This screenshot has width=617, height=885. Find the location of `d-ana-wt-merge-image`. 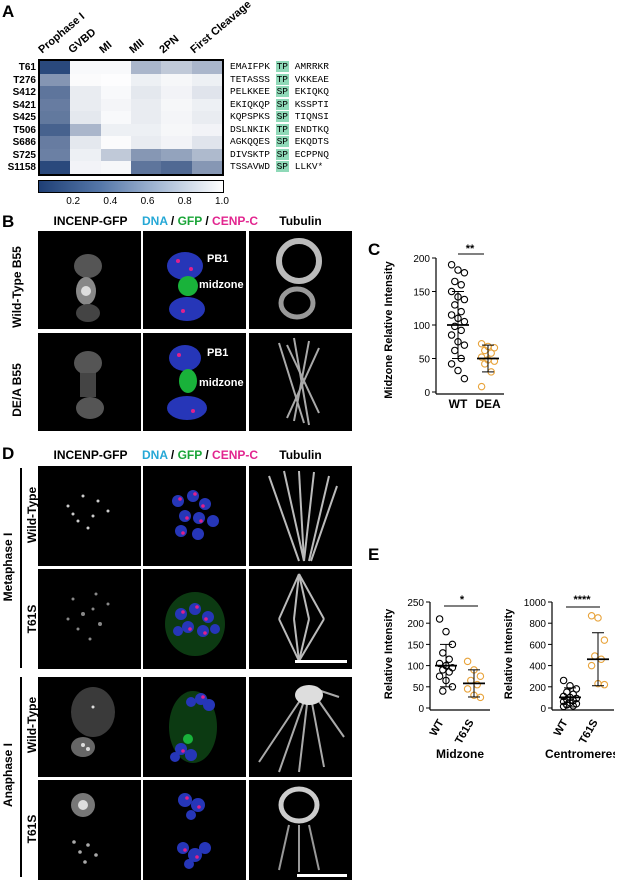

d-ana-wt-merge-image is located at coordinates (194, 727).